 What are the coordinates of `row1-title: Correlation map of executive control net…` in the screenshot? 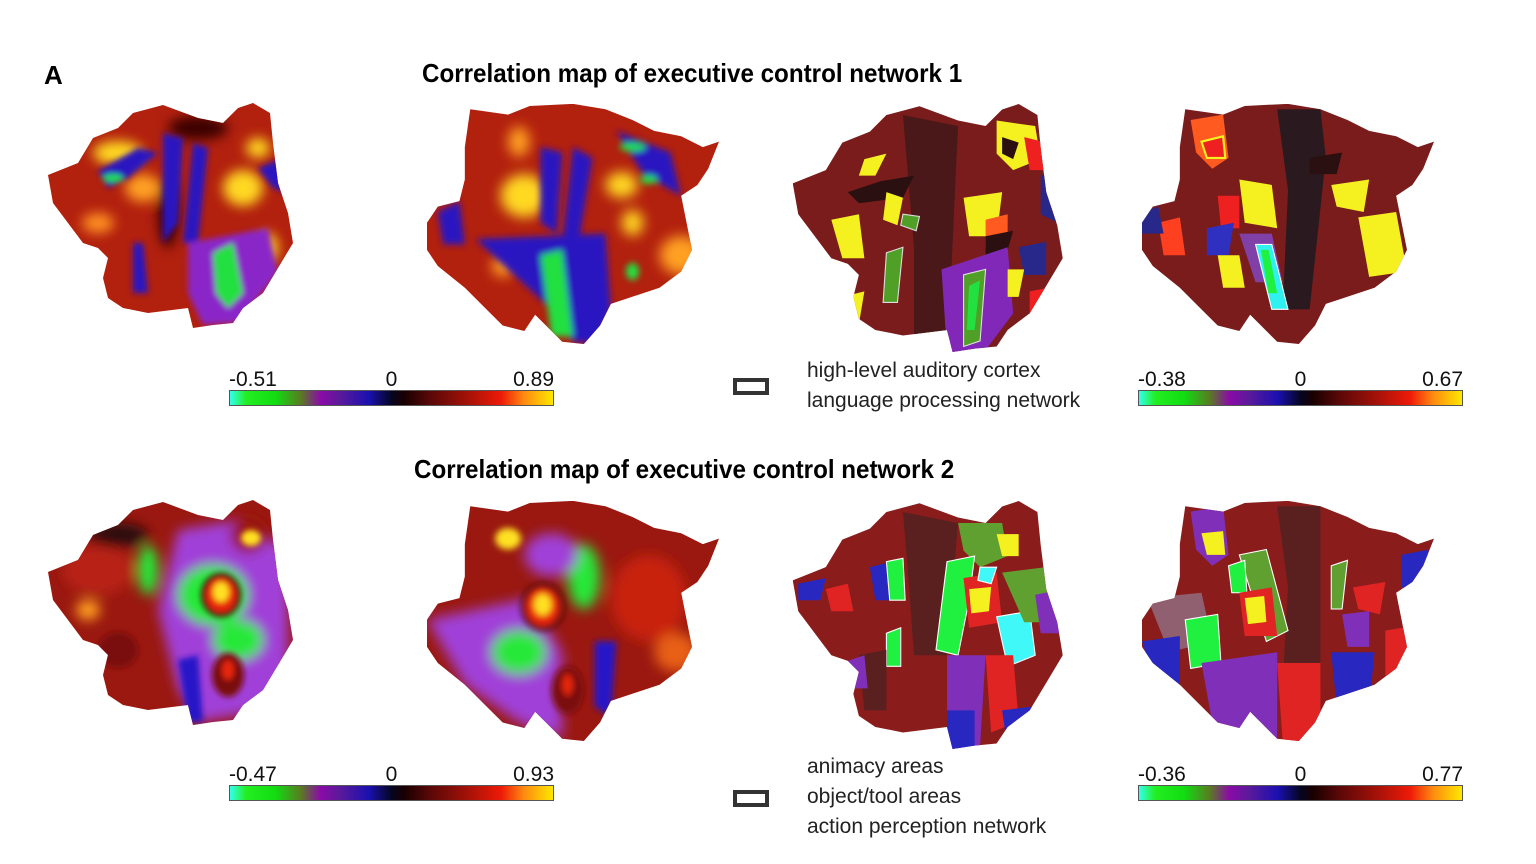 It's located at (692, 73).